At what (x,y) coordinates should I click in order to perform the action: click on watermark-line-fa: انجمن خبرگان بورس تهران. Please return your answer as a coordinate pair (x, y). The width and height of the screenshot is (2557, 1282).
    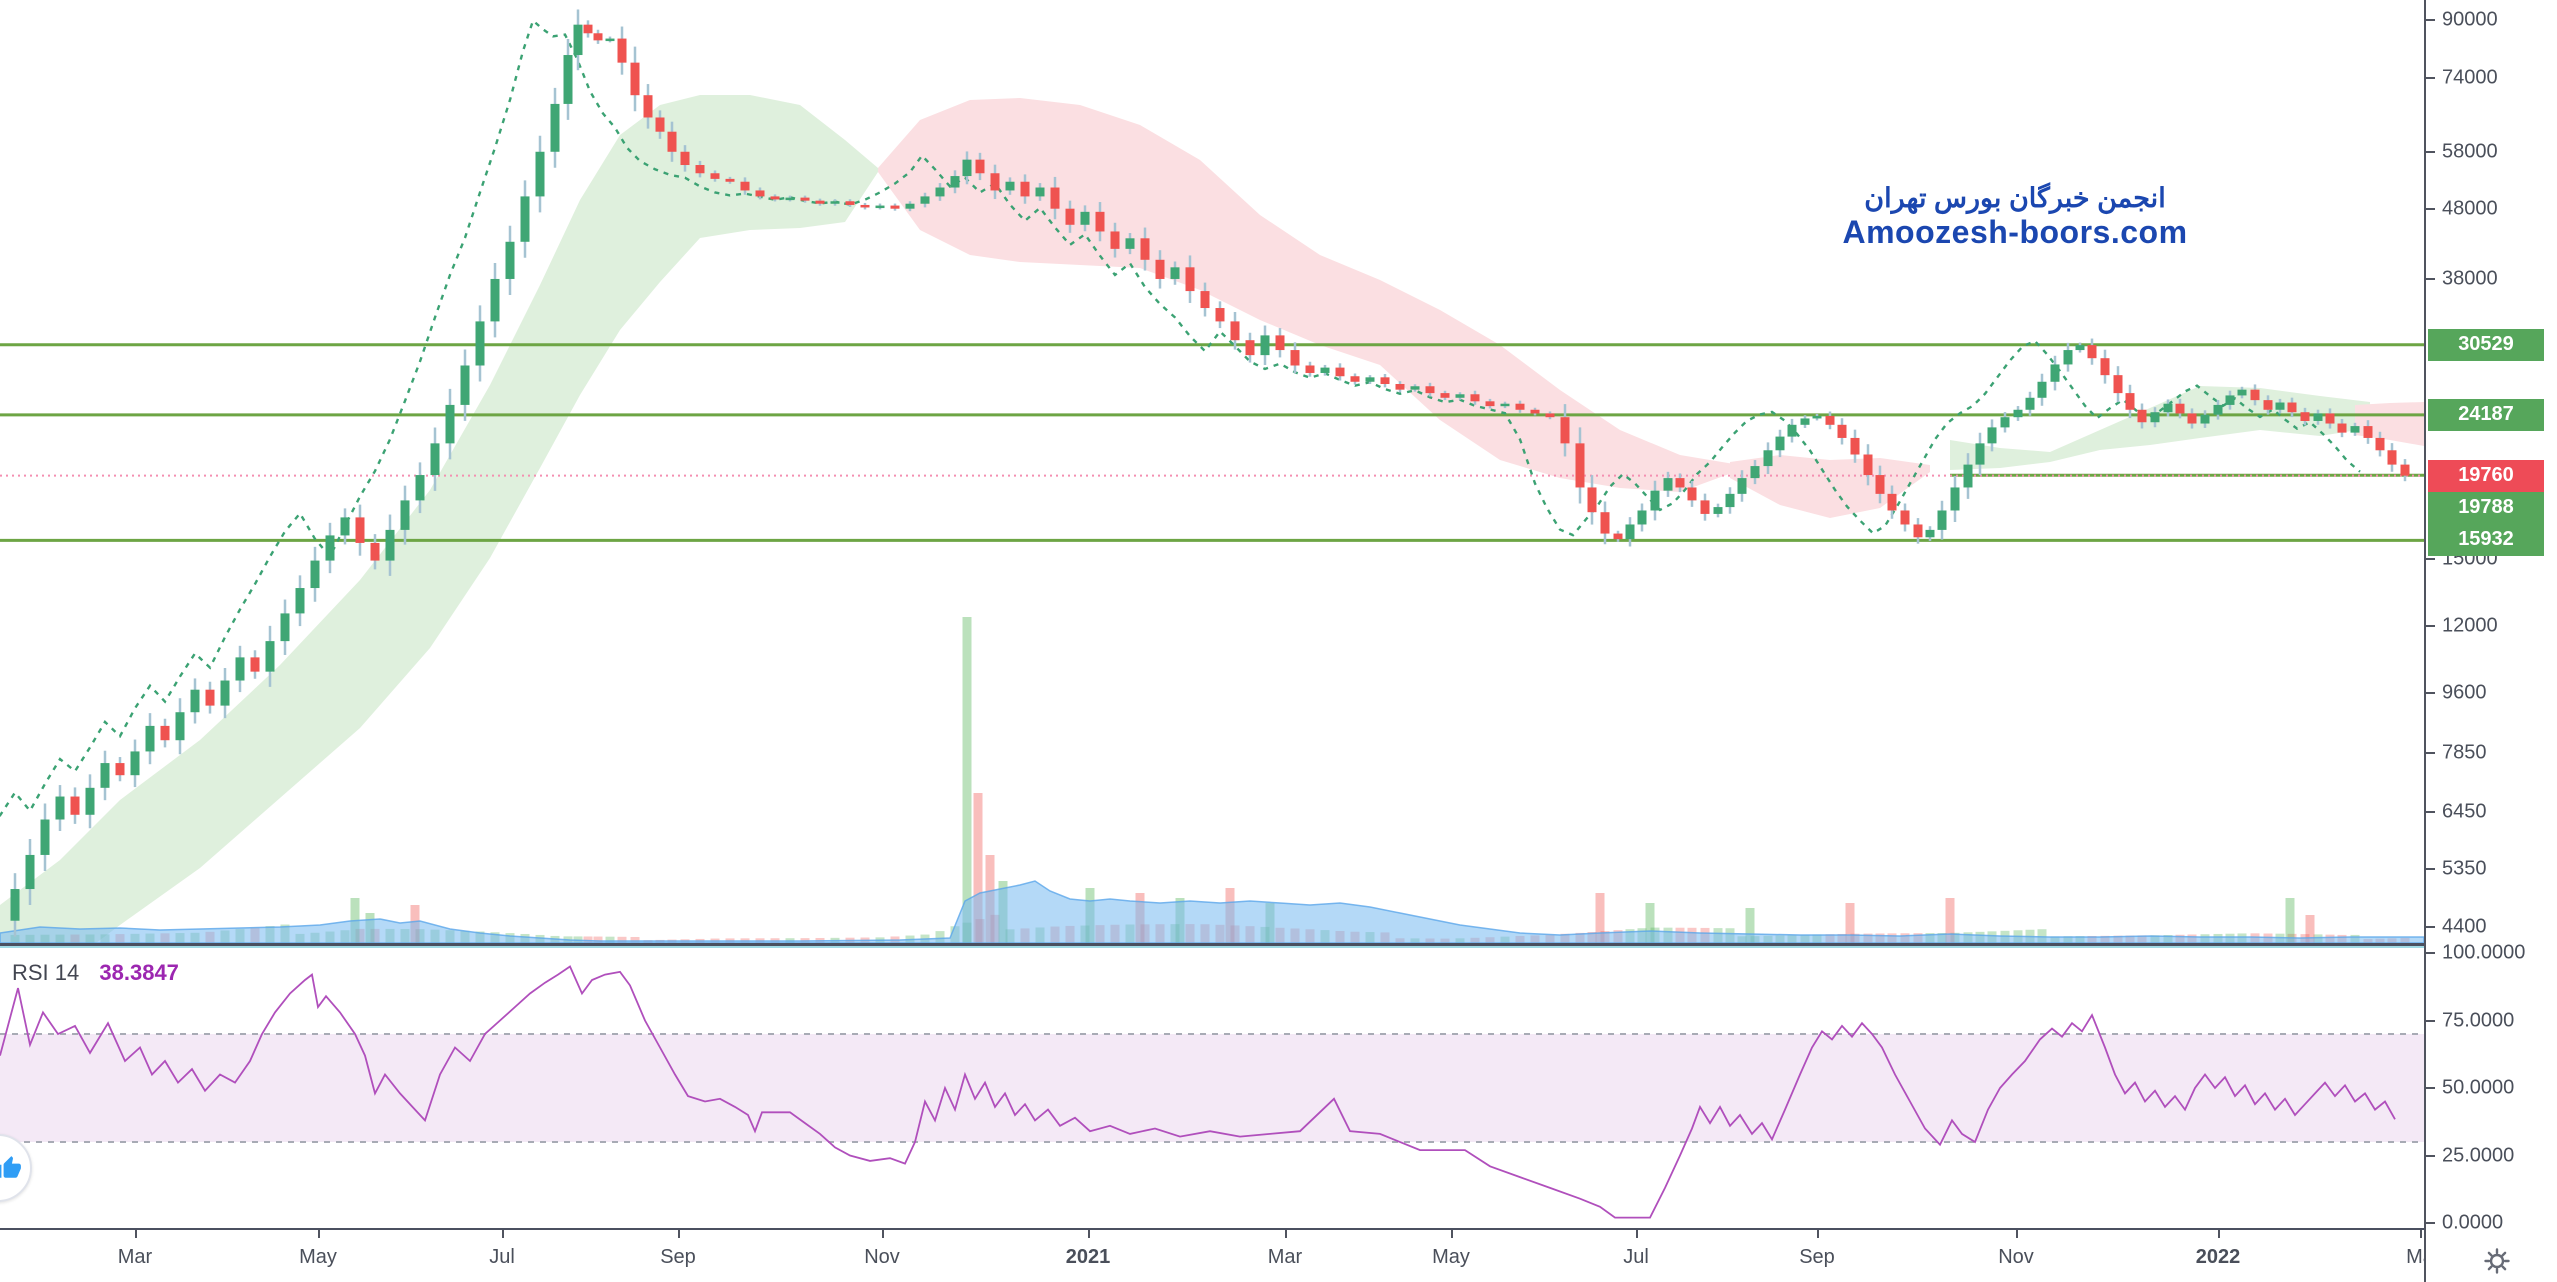
    Looking at the image, I should click on (2015, 198).